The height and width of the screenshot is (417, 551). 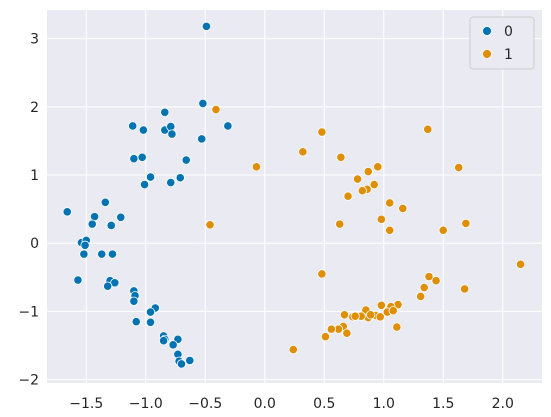 What do you see at coordinates (28, 381) in the screenshot?
I see `y-tick-label: −2` at bounding box center [28, 381].